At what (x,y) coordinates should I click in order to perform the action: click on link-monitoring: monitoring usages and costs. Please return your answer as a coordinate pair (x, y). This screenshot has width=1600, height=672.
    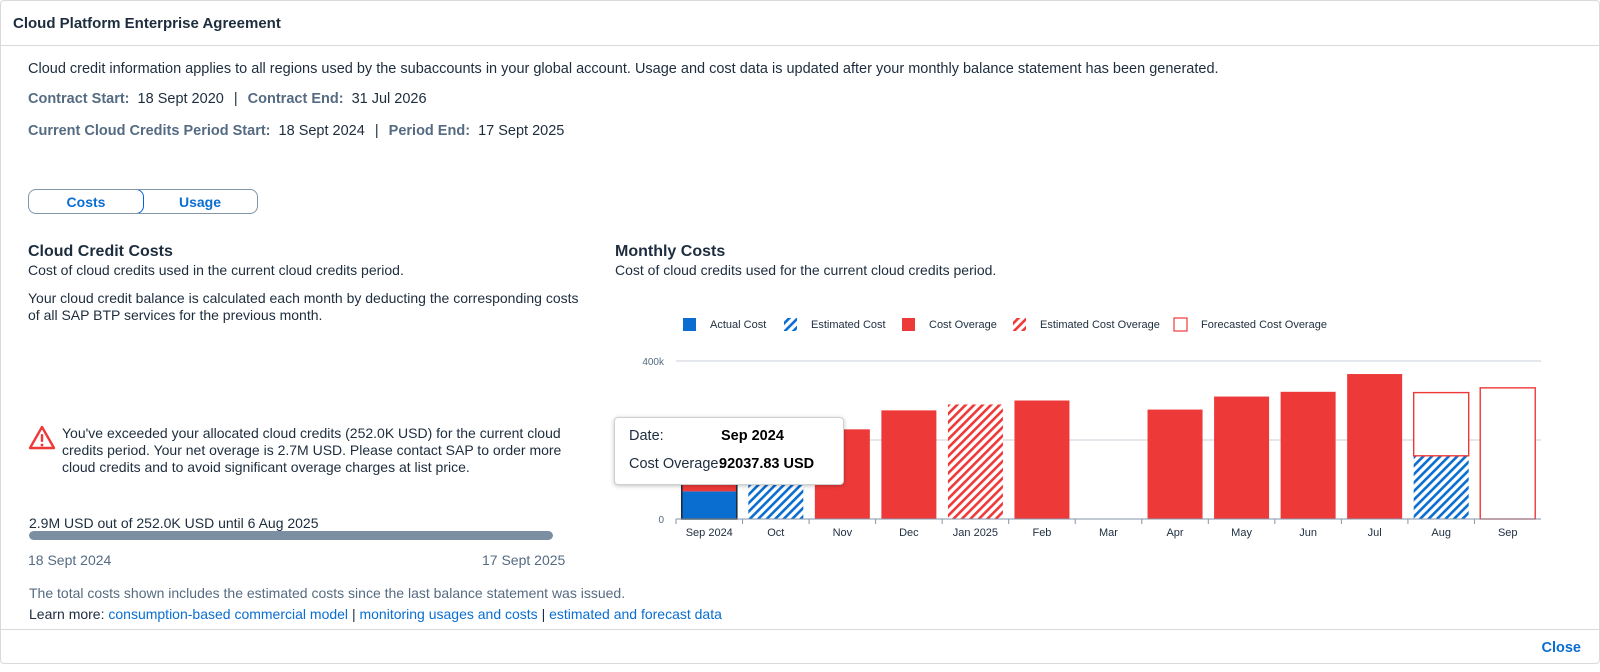
    Looking at the image, I should click on (448, 614).